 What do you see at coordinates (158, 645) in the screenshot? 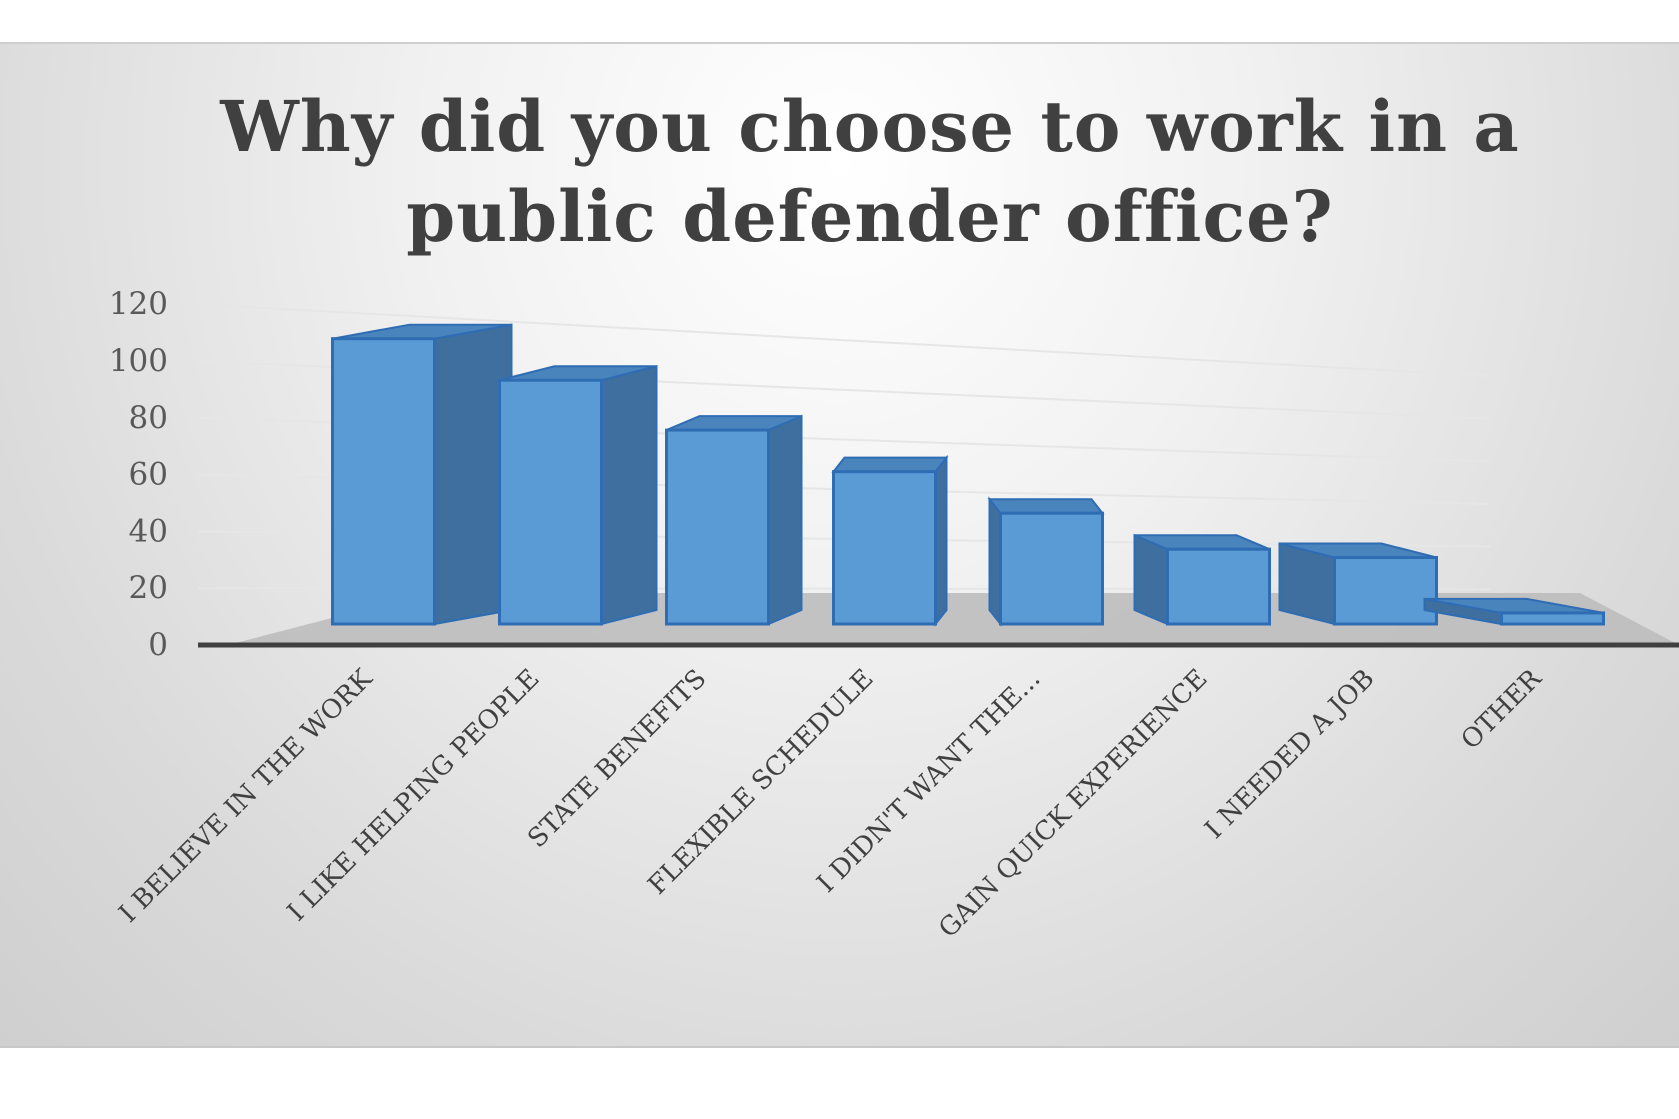
I see `y-tick-label: 0` at bounding box center [158, 645].